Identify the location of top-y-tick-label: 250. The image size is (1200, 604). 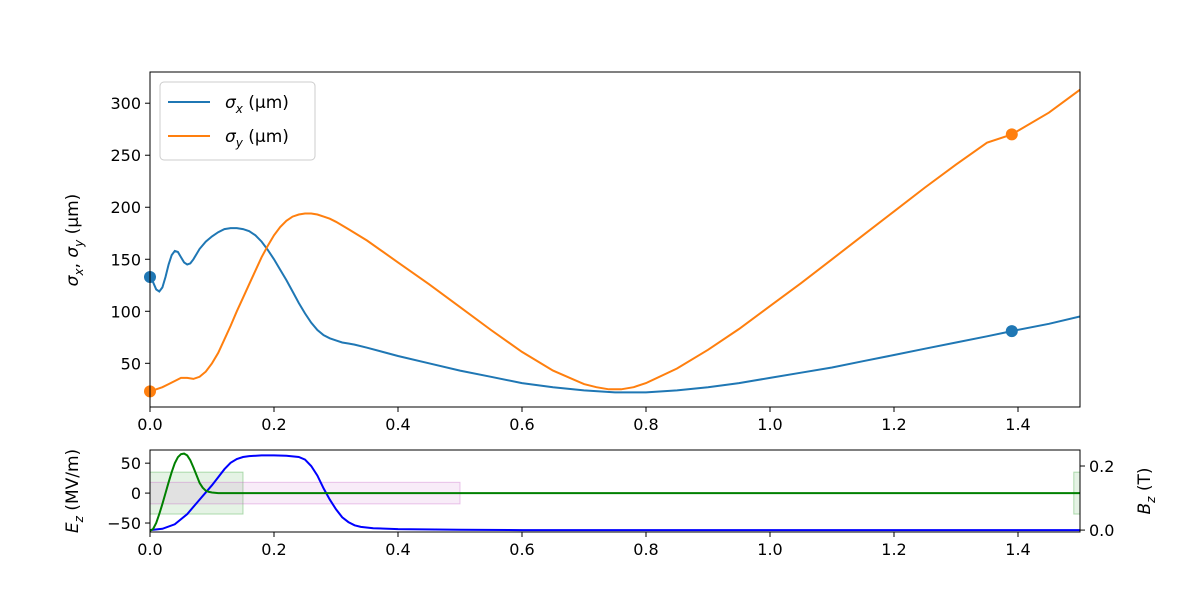
(125, 155).